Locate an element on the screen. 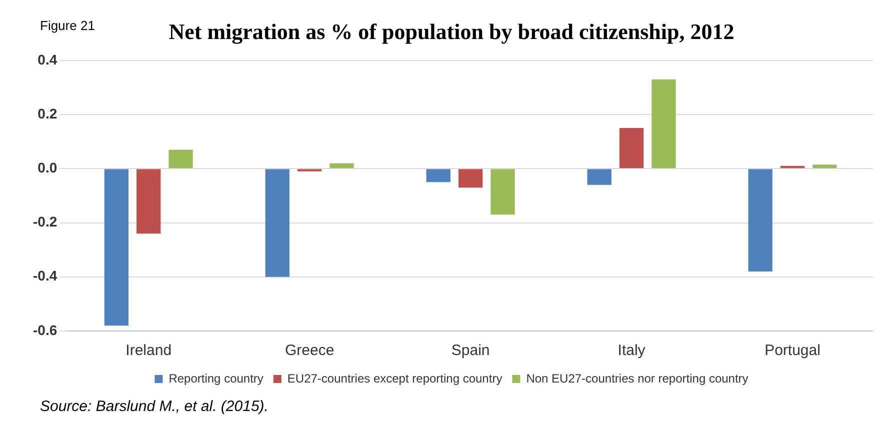 The height and width of the screenshot is (439, 893). legend-label: Non EU27-countries nor reporting country is located at coordinates (637, 378).